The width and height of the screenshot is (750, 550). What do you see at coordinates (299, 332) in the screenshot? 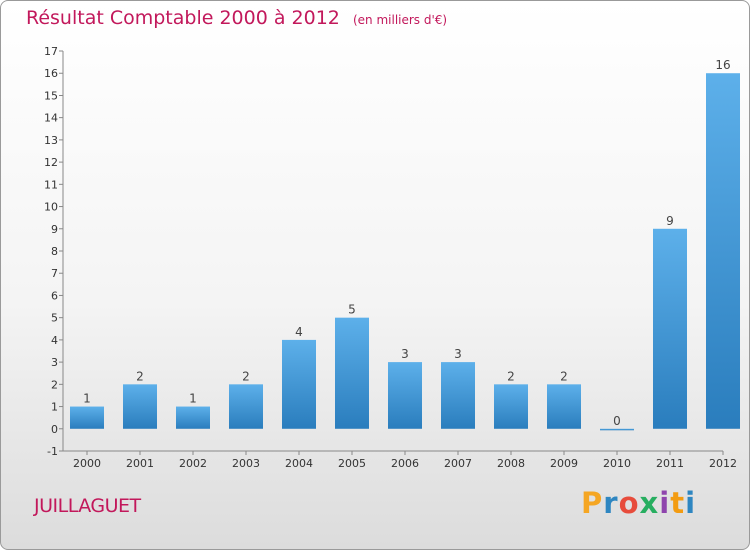
I see `bar-value-label: 4` at bounding box center [299, 332].